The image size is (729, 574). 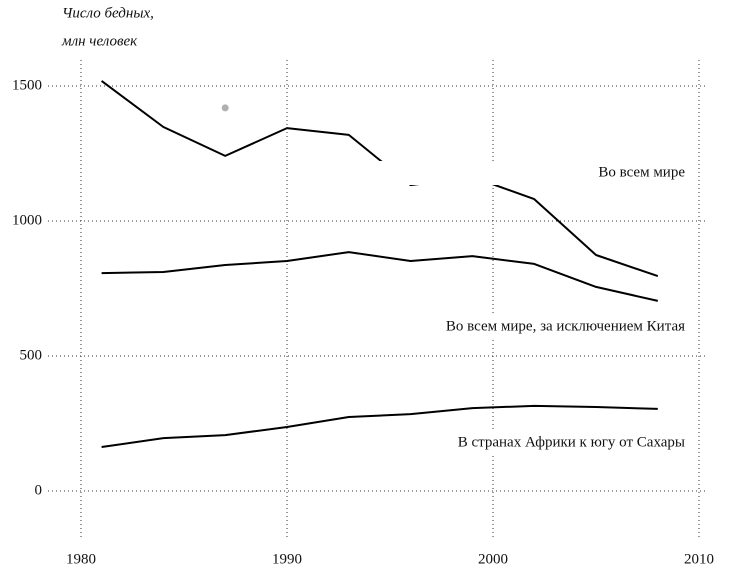 I want to click on series-label: В странах Африки к югу от Сахары, so click(x=571, y=442).